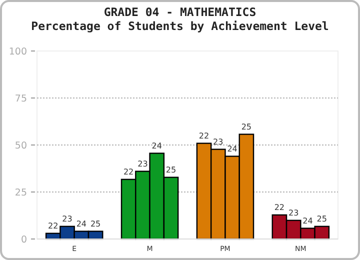 Image resolution: width=360 pixels, height=260 pixels. What do you see at coordinates (20, 192) in the screenshot?
I see `y-tick-label: 25` at bounding box center [20, 192].